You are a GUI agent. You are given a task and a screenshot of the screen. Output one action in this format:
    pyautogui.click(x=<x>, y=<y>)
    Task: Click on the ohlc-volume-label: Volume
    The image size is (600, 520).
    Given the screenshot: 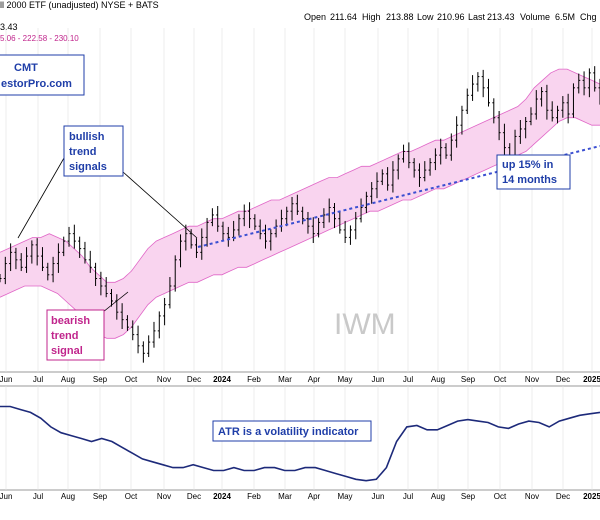 What is the action you would take?
    pyautogui.click(x=535, y=17)
    